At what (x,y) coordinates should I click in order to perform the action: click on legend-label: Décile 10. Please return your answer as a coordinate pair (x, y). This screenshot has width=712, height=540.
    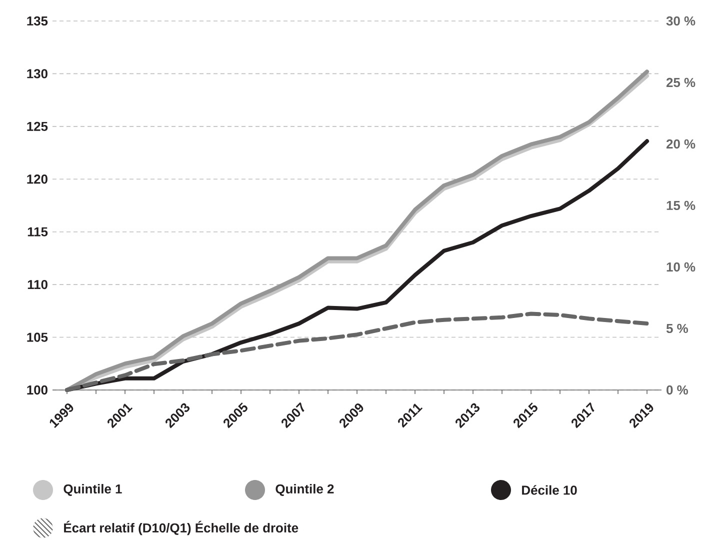
    Looking at the image, I should click on (549, 490).